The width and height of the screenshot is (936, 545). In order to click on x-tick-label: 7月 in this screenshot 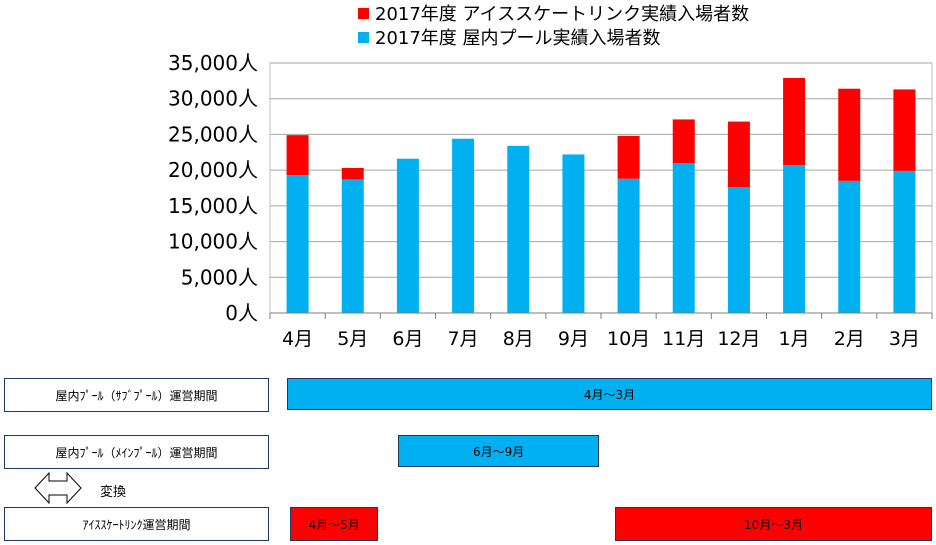, I will do `click(463, 339)`.